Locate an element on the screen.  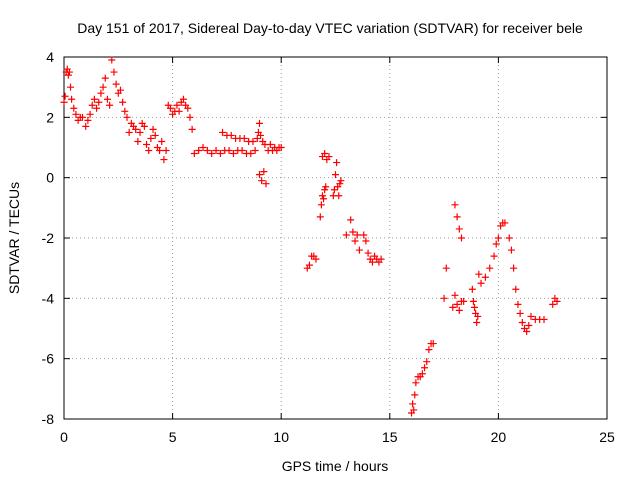
x-tick-label: 0 is located at coordinates (64, 437).